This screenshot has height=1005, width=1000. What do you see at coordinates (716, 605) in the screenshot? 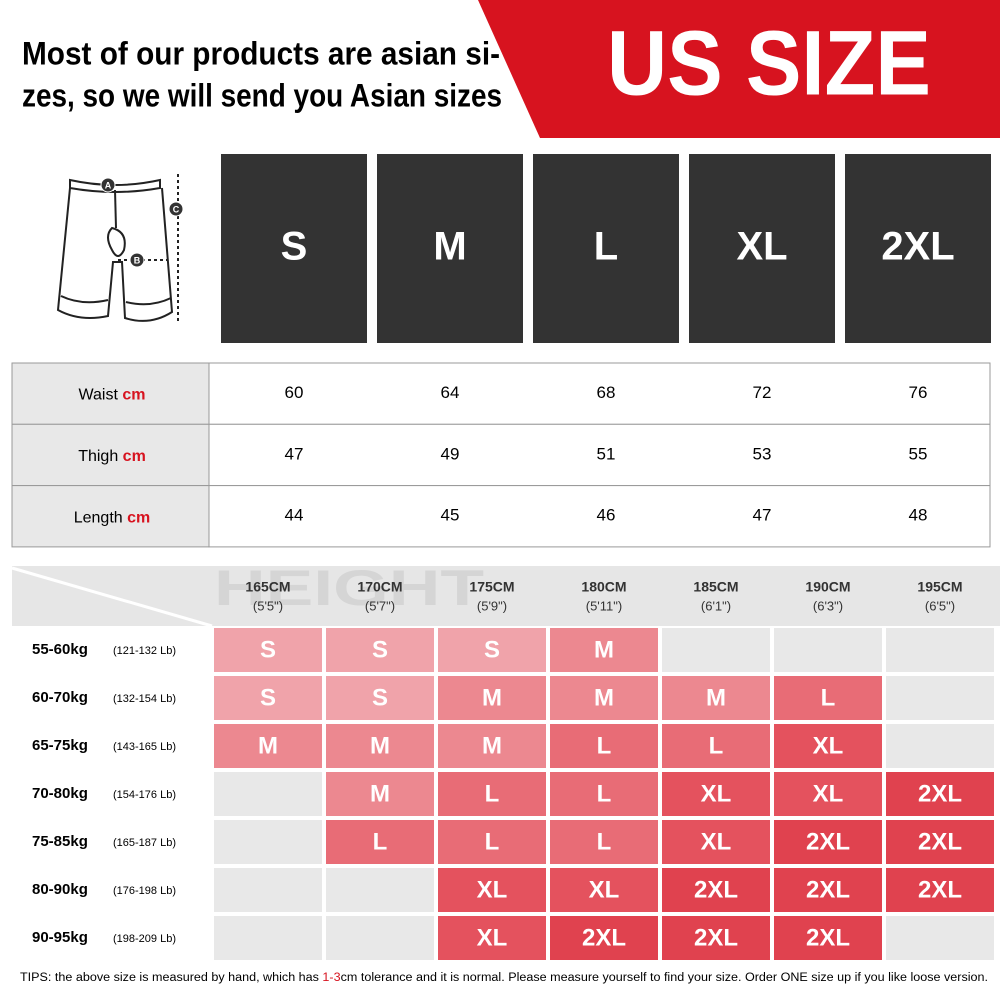
I see `height-ft: (6'1")` at bounding box center [716, 605].